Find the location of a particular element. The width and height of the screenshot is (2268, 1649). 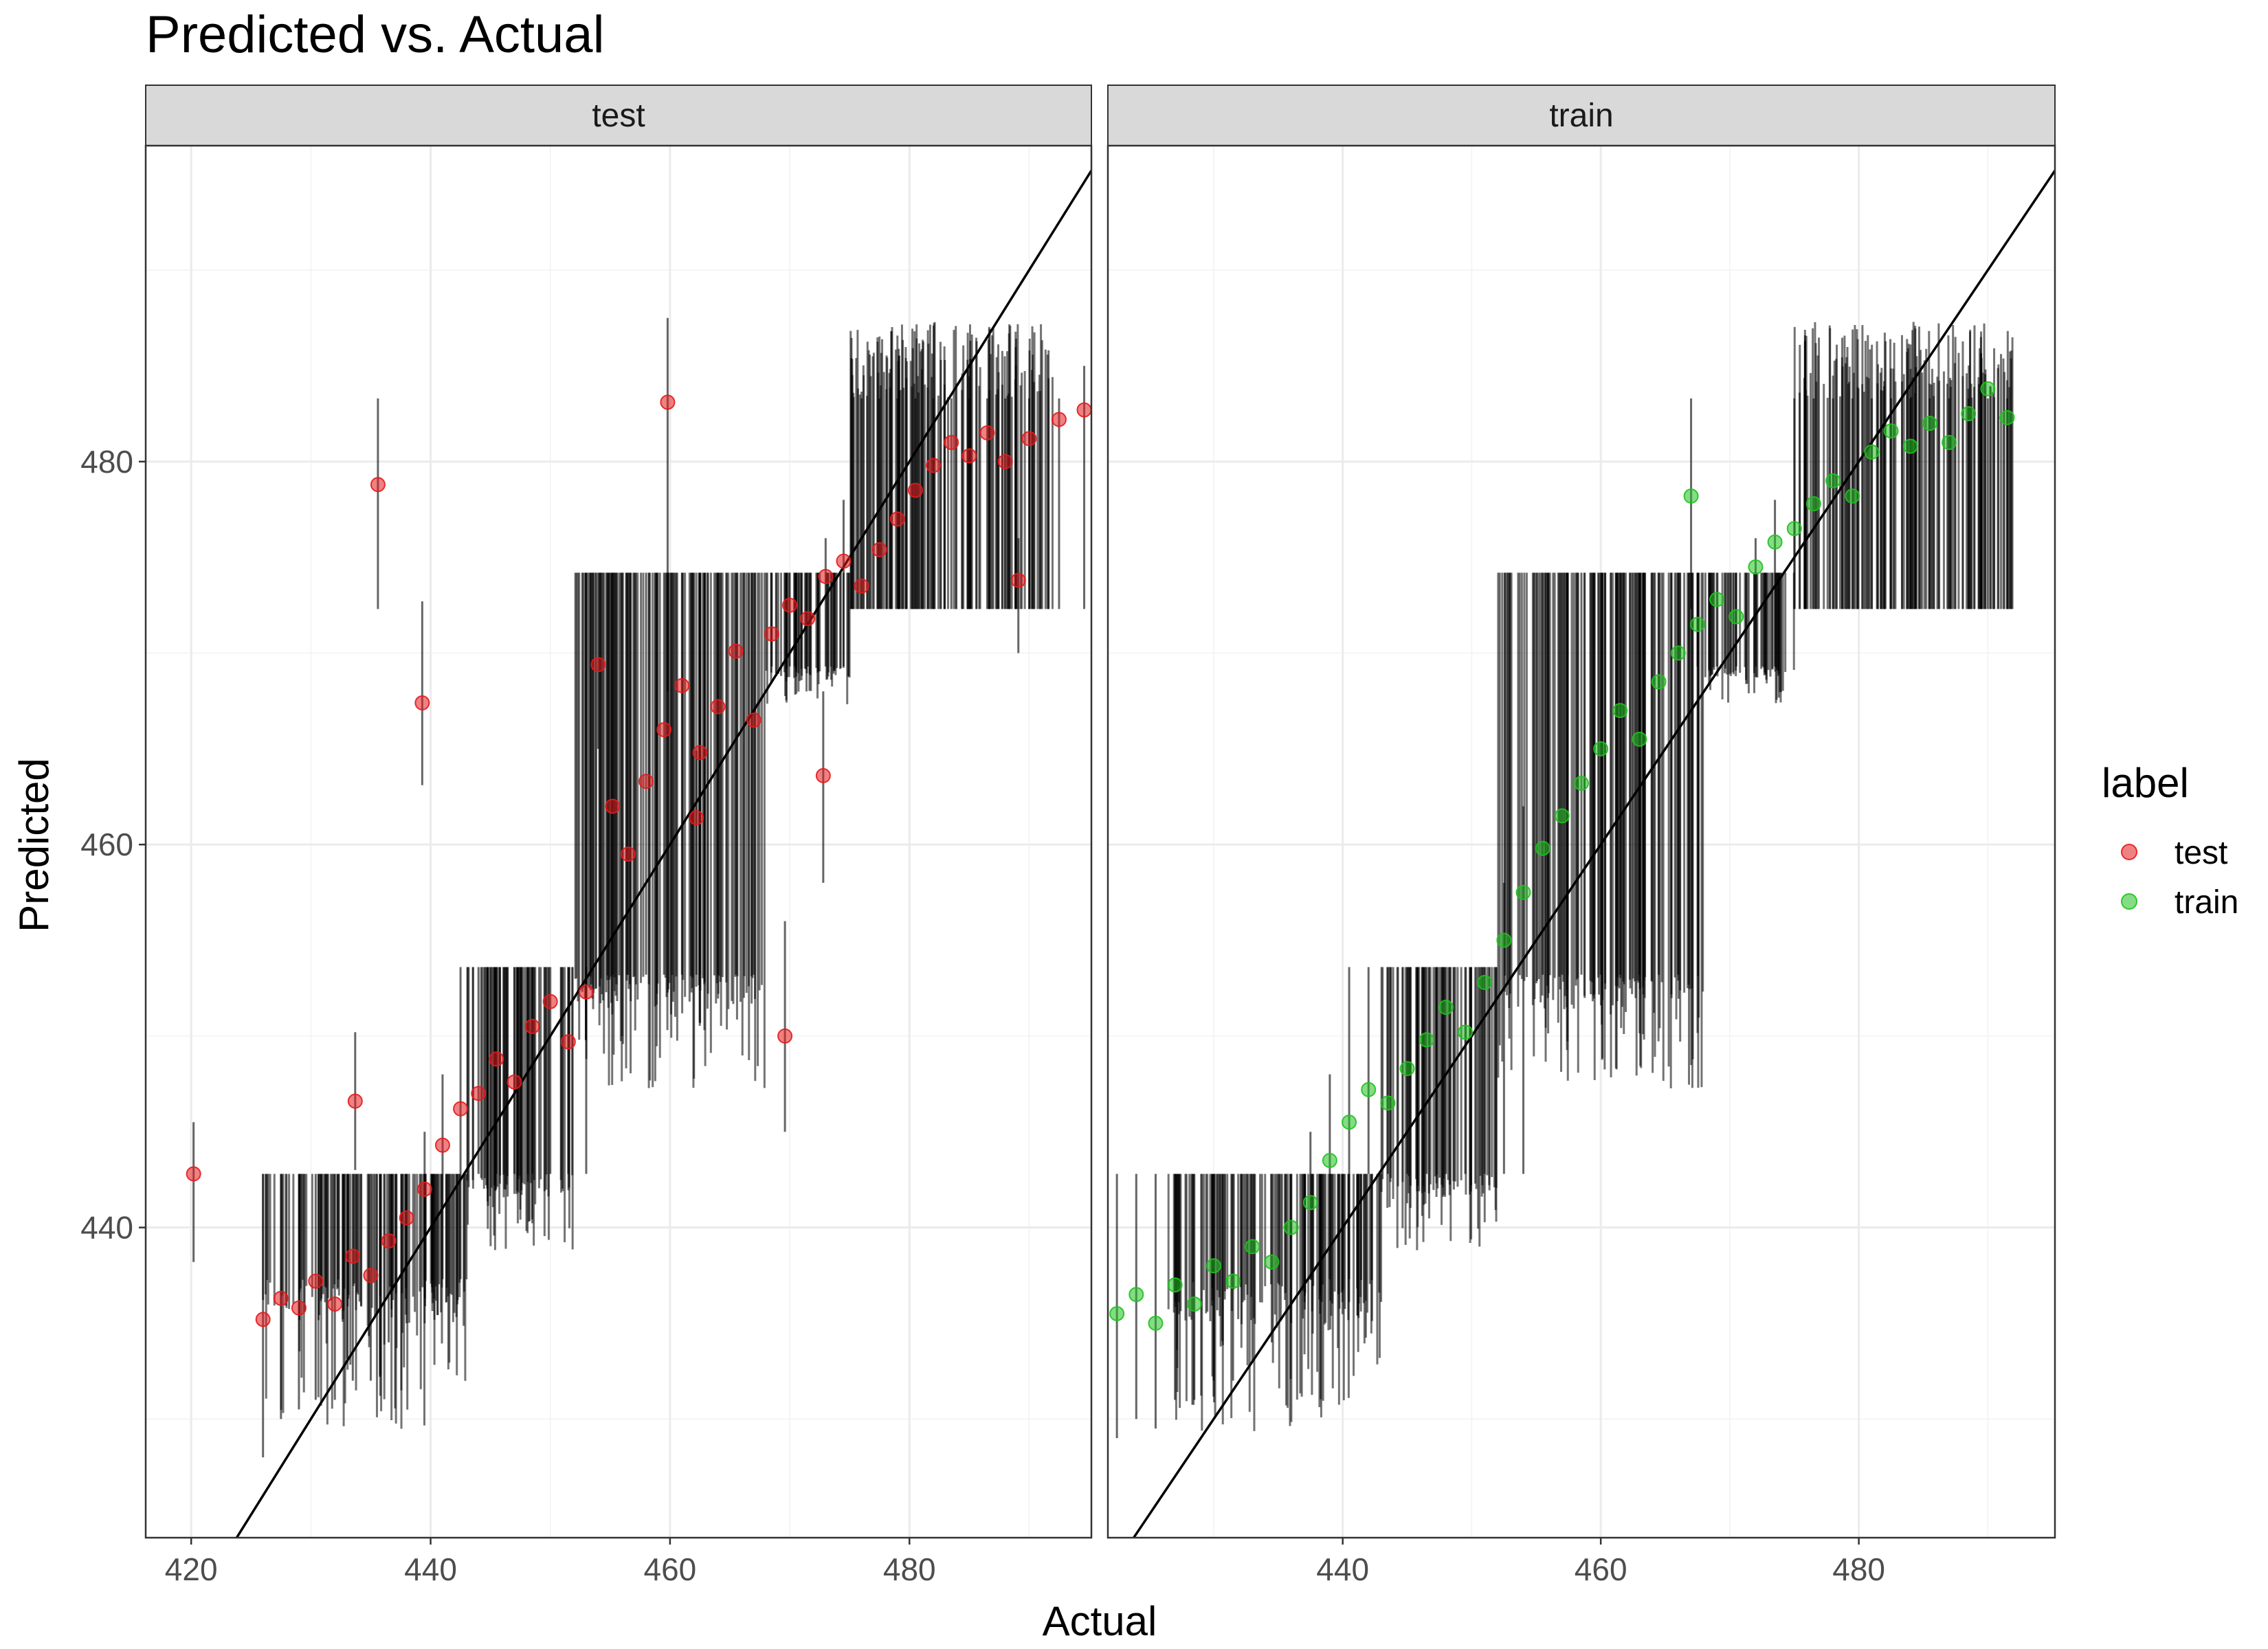

plot-title: Predicted vs. Actual is located at coordinates (375, 34).